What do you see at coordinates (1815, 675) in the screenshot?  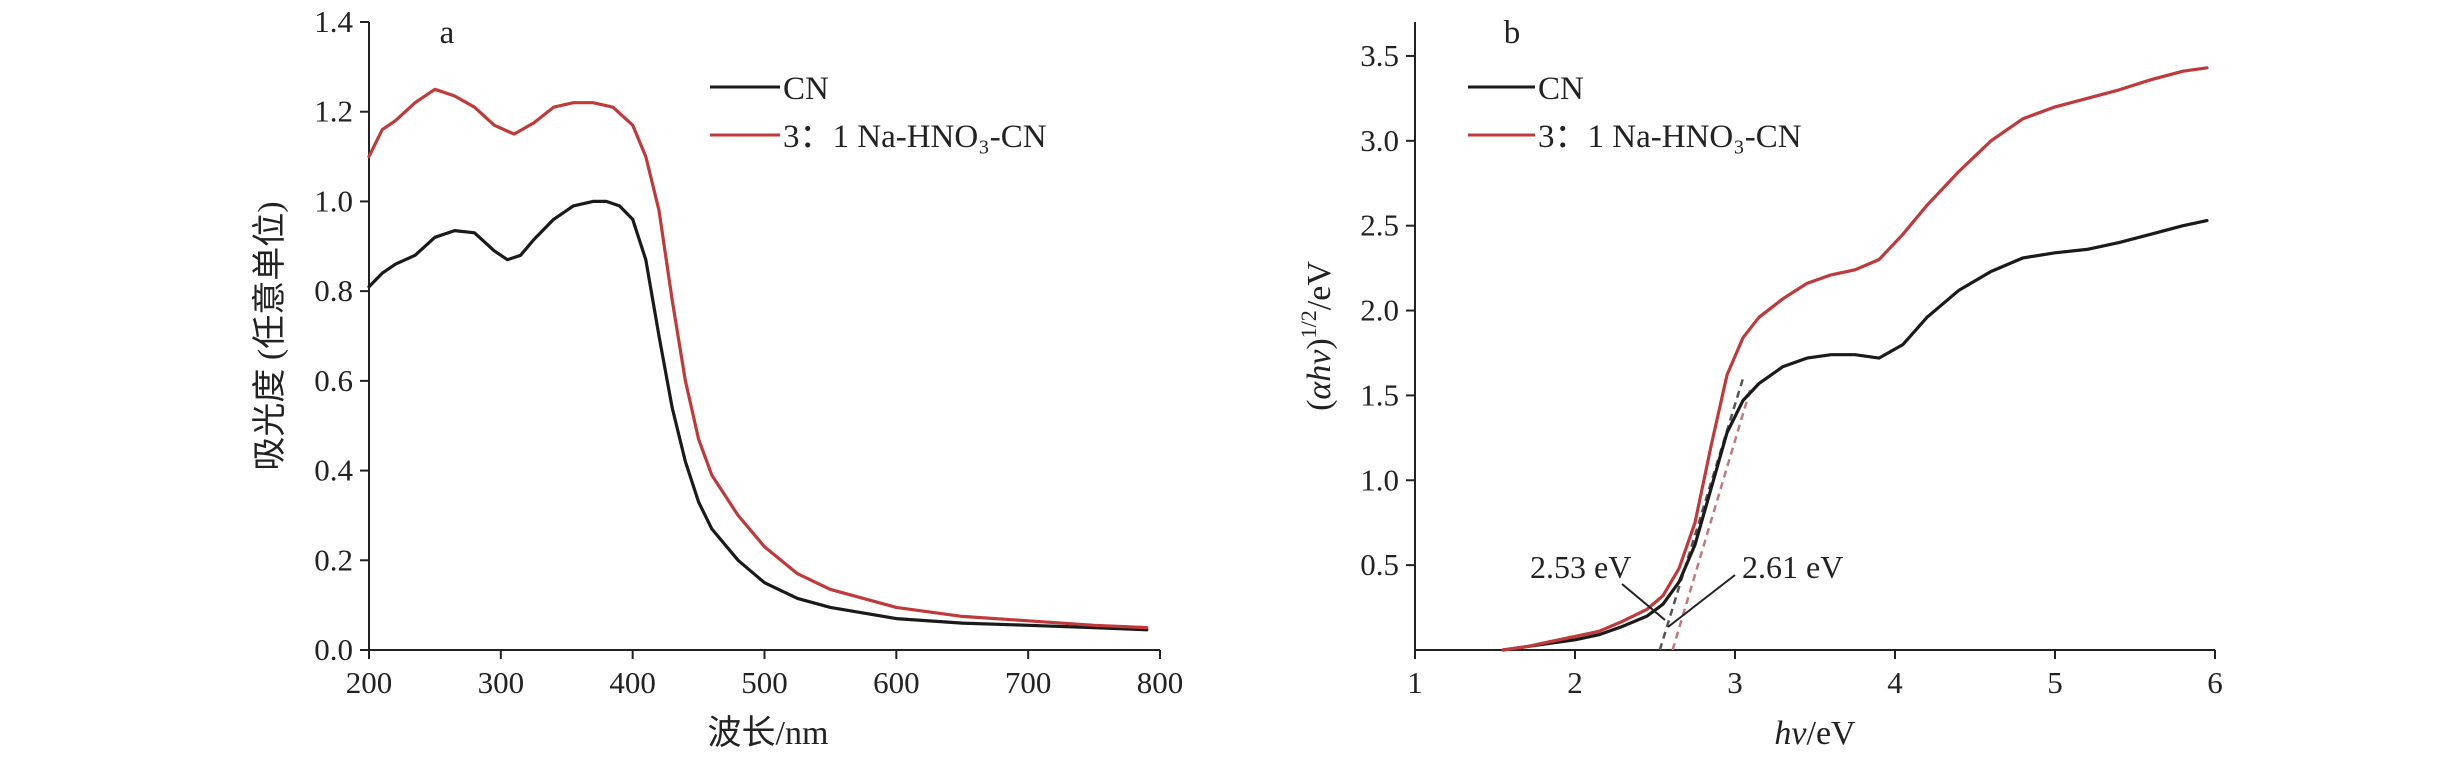 I see `panel-b-x-ticks: 1 2 3 4 5 6` at bounding box center [1815, 675].